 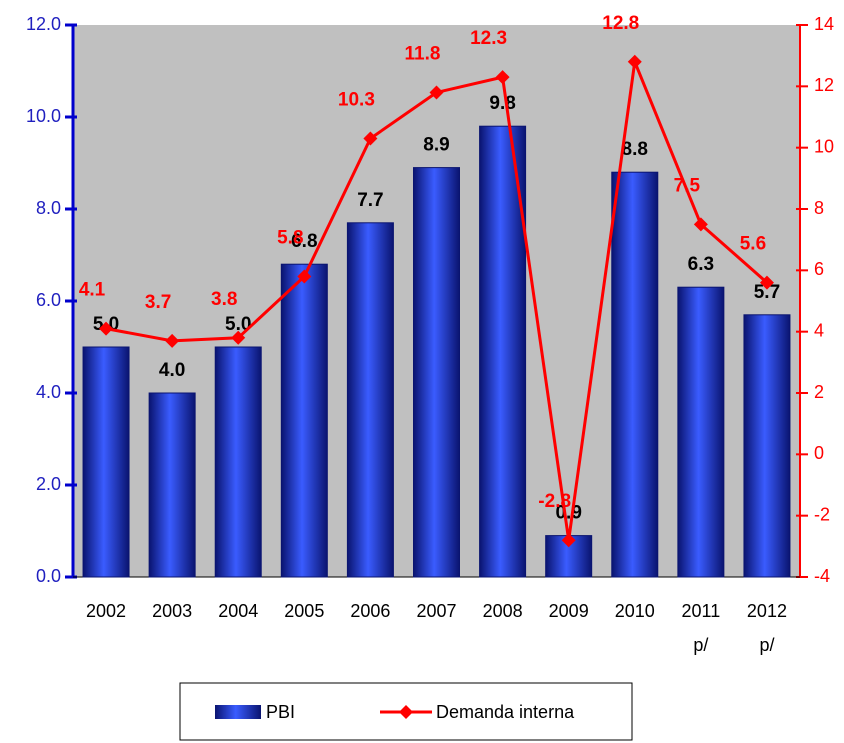 What do you see at coordinates (819, 269) in the screenshot?
I see `y2-tick-label: 6` at bounding box center [819, 269].